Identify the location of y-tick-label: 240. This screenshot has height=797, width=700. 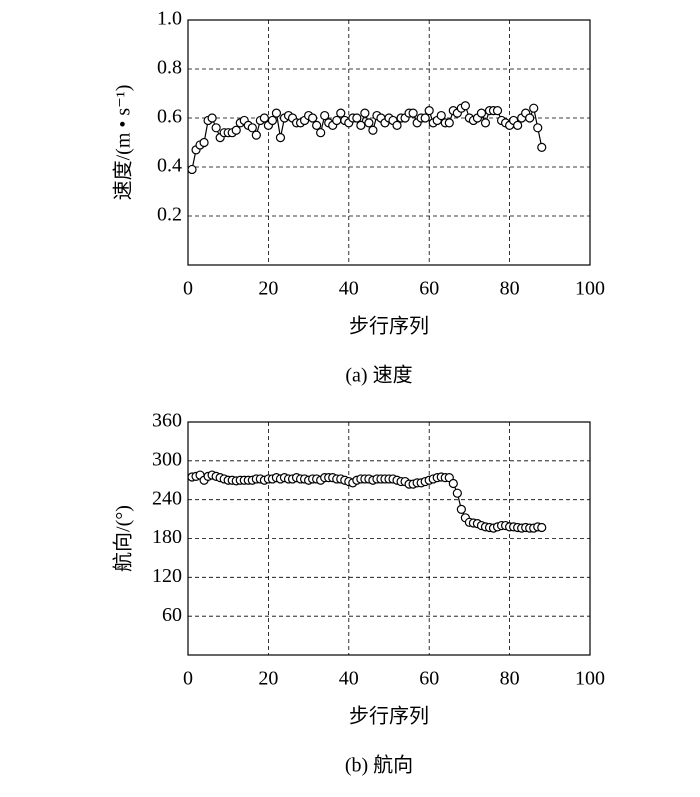
(167, 498).